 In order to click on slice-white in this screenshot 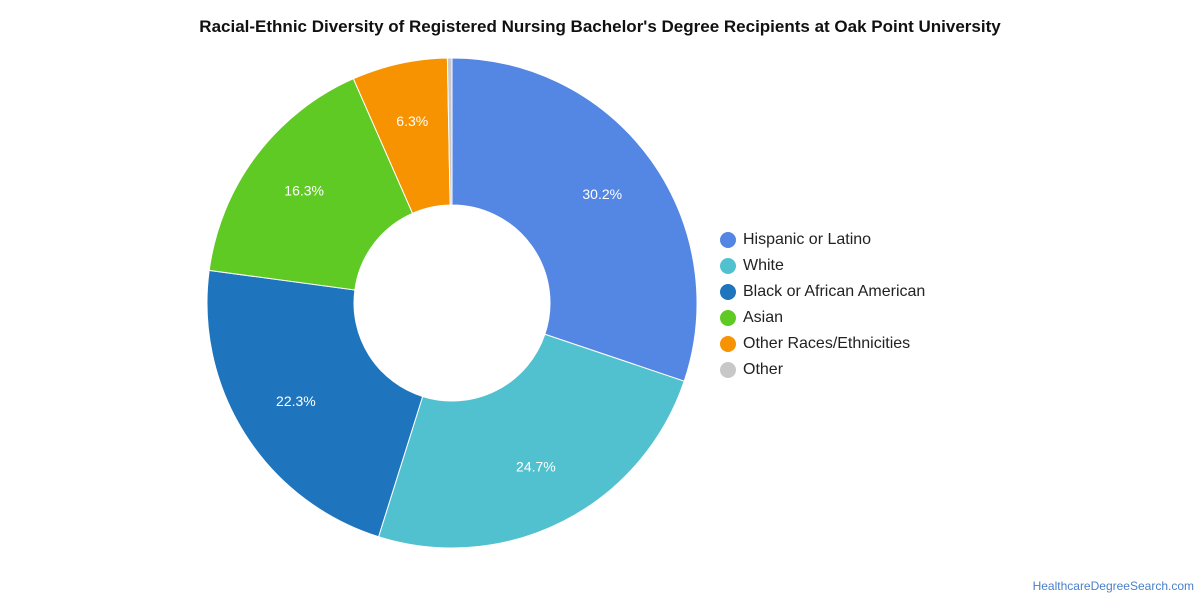, I will do `click(531, 441)`.